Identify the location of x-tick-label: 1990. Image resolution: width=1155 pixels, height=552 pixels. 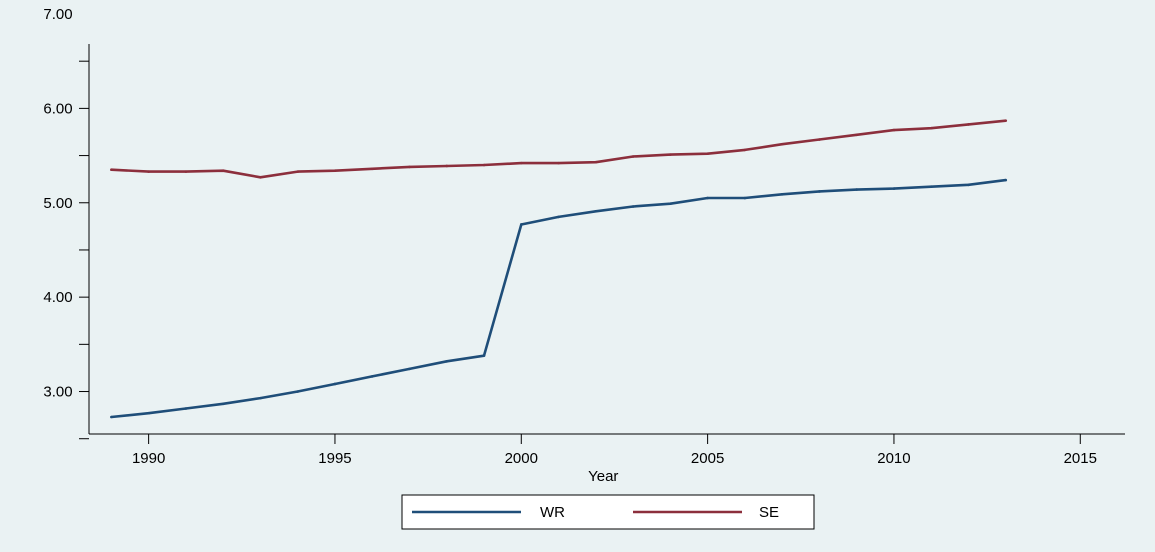
(148, 458).